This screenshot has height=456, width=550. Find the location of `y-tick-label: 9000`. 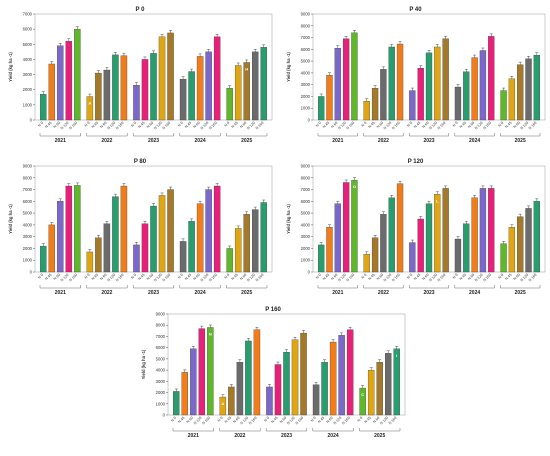

y-tick-label: 9000 is located at coordinates (306, 14).